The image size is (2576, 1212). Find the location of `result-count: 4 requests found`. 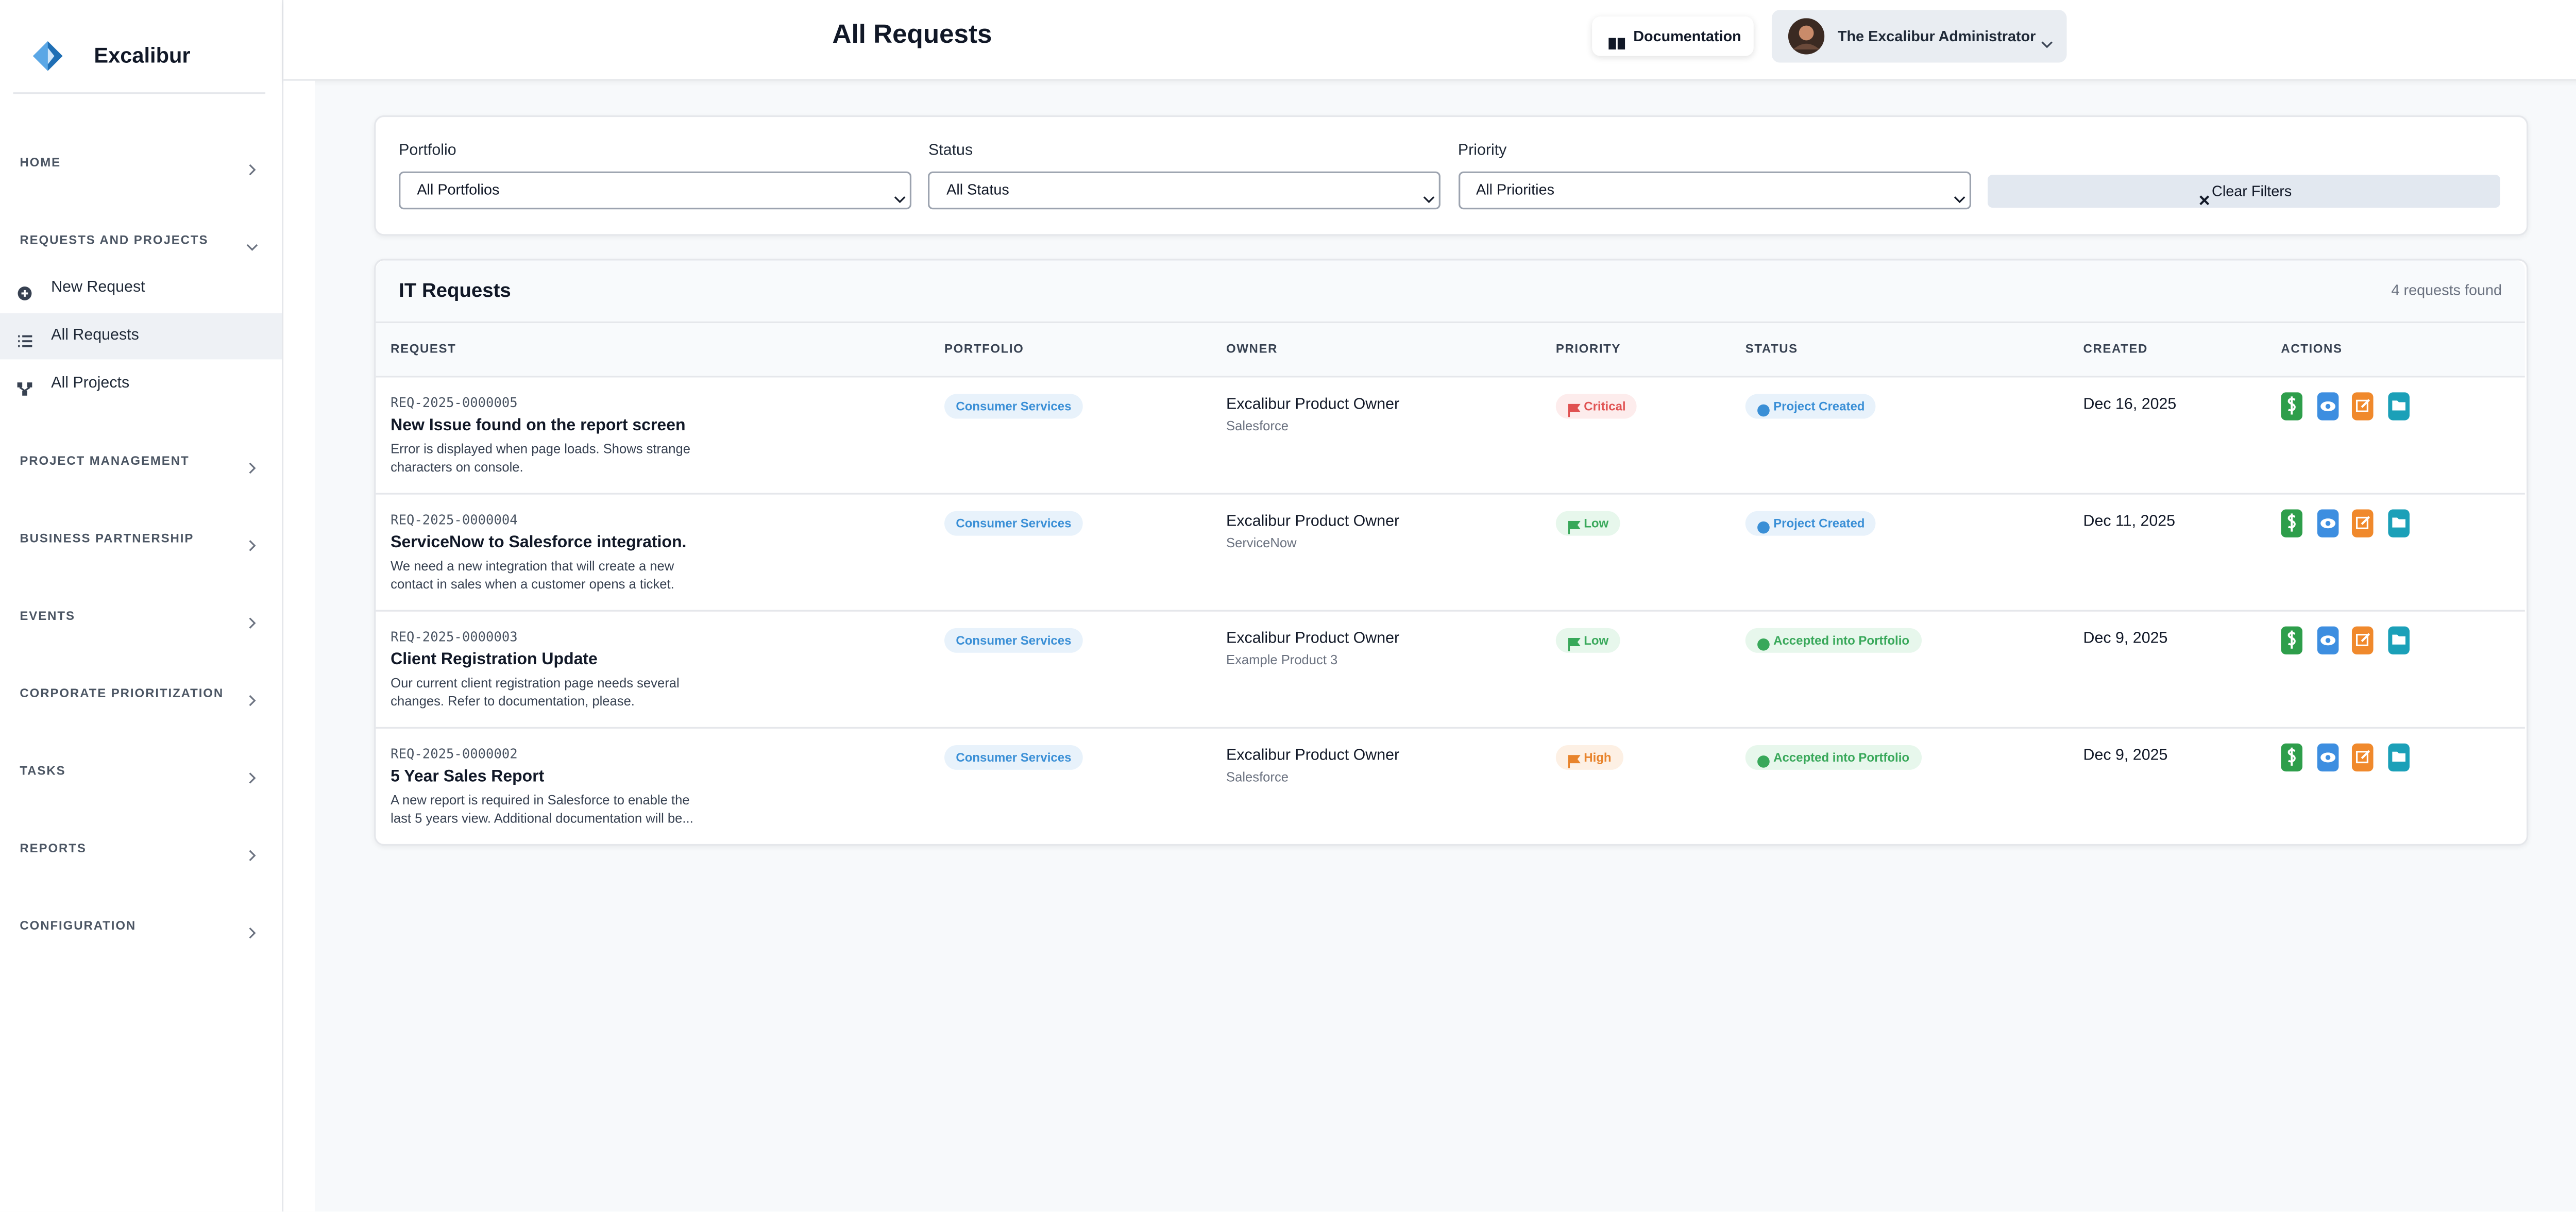

result-count: 4 requests found is located at coordinates (2446, 290).